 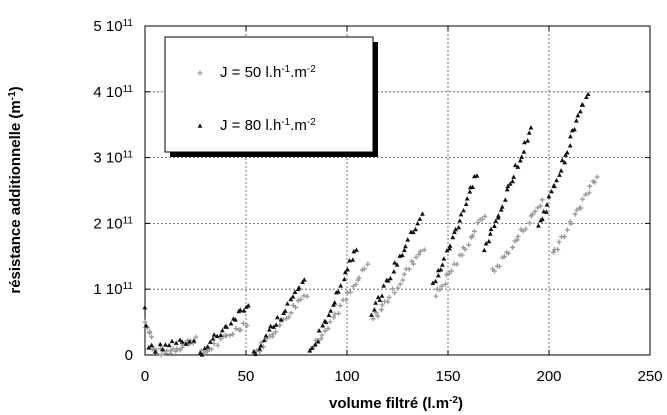 I want to click on x-tick-label: 50, so click(x=246, y=376).